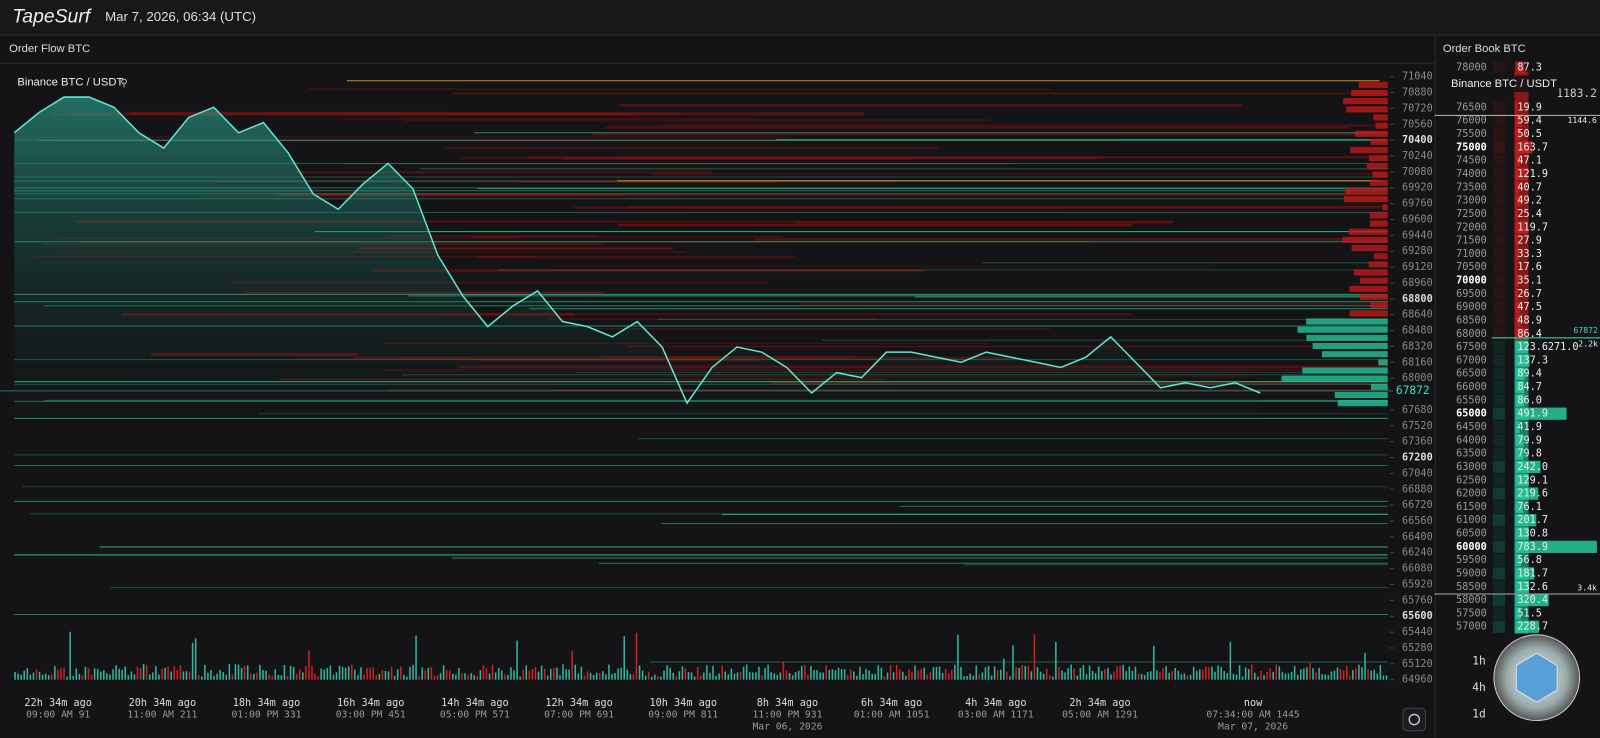  Describe the element at coordinates (1529, 107) in the screenshot. I see `book-qty: 19.9` at that location.